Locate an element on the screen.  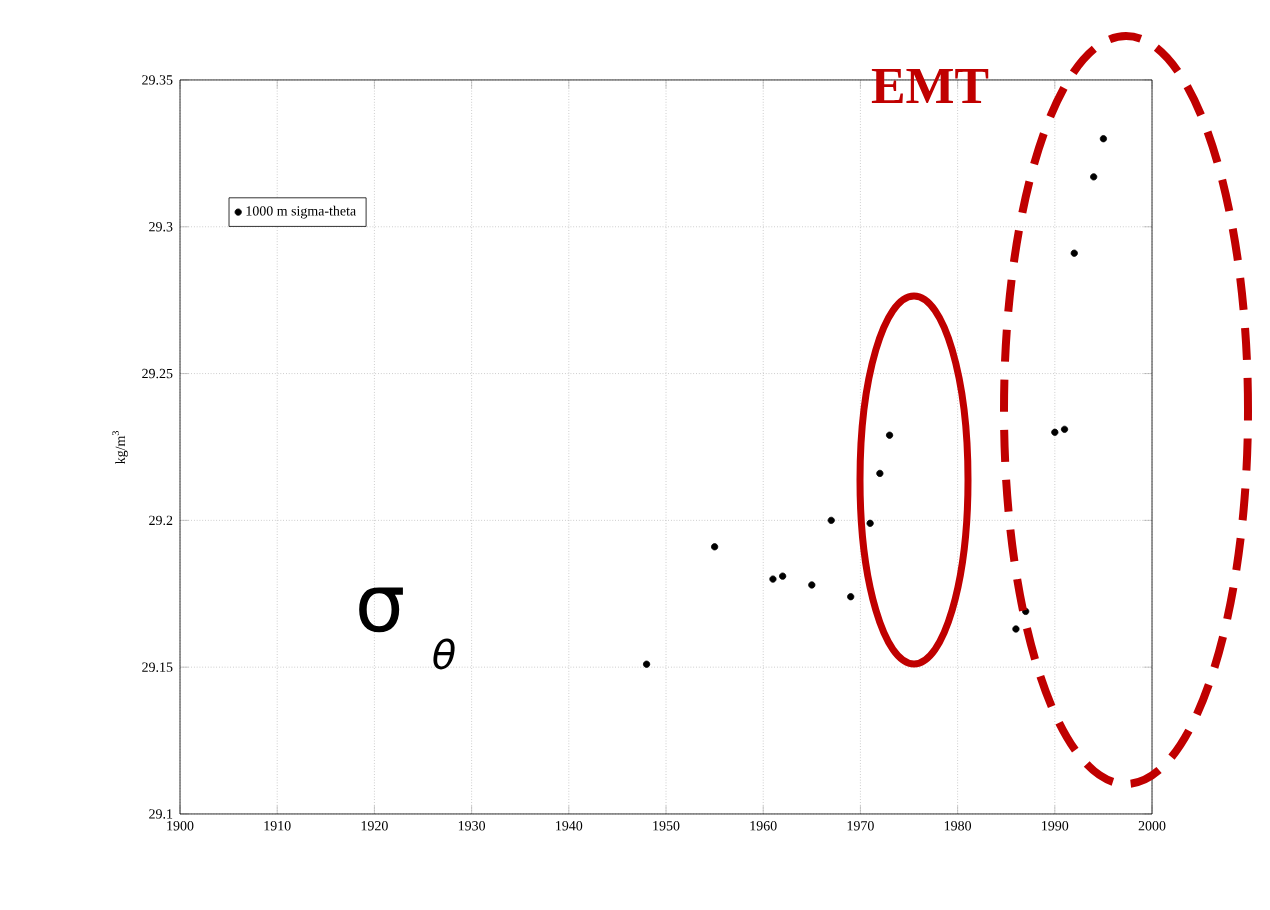
annotation: θ is located at coordinates (444, 654).